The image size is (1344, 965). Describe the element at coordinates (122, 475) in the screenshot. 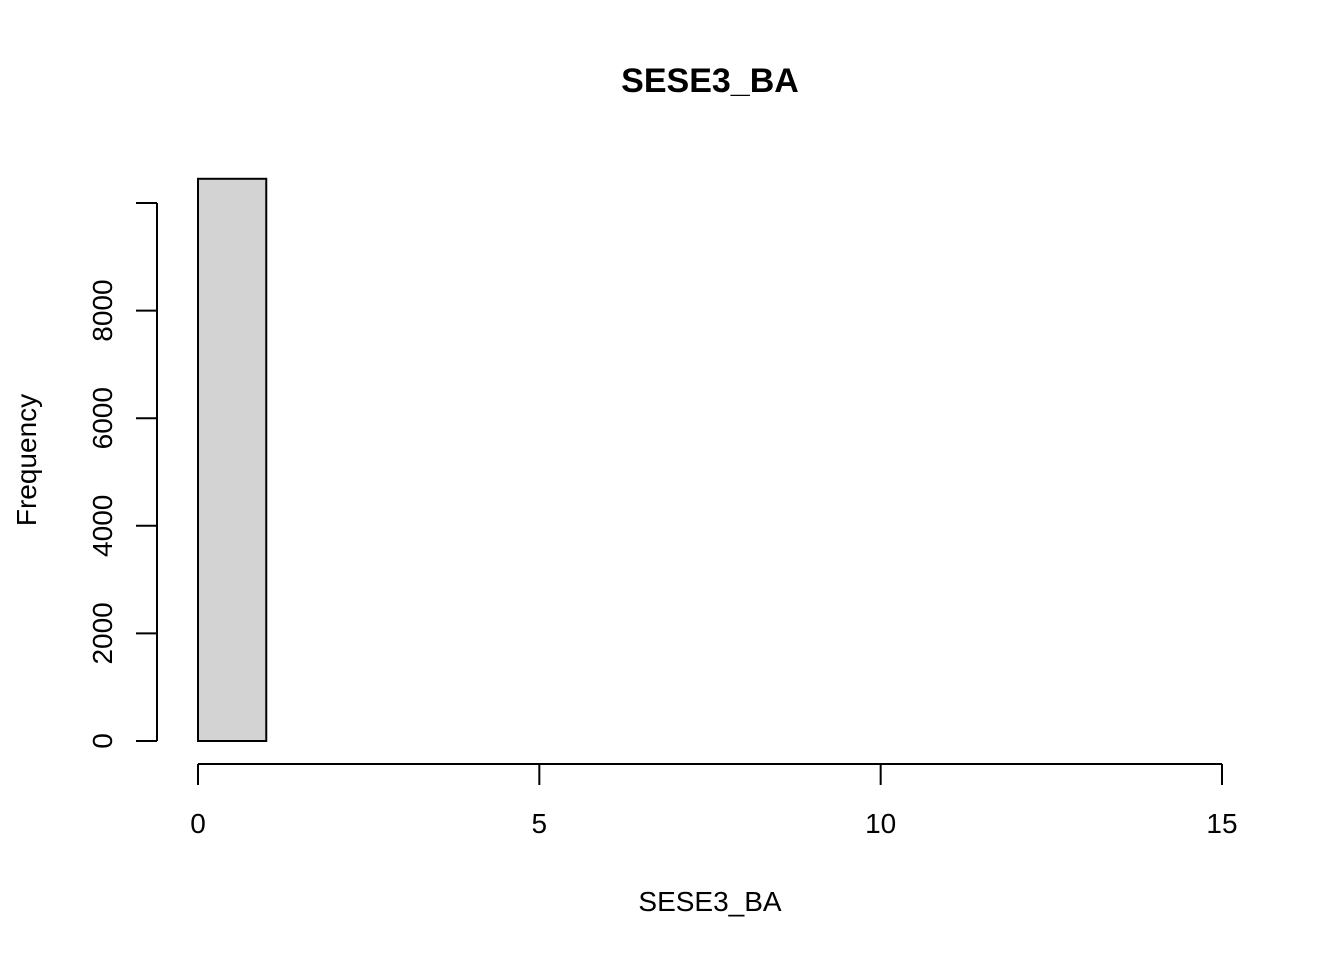

I see `y-axis: 0 2000 4000 6000 8000` at that location.